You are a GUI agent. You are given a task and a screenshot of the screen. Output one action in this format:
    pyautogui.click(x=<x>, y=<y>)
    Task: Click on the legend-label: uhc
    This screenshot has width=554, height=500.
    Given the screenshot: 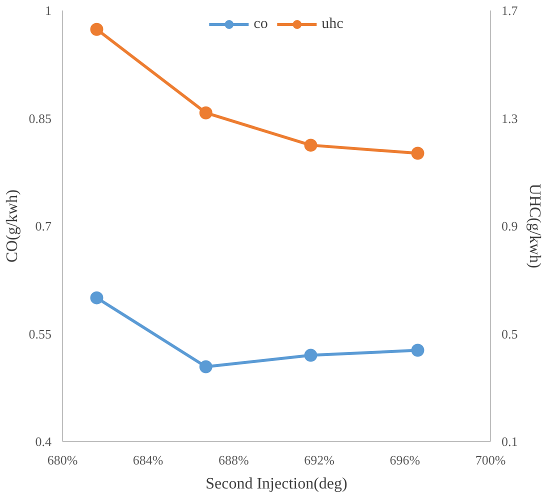 What is the action you would take?
    pyautogui.click(x=333, y=24)
    